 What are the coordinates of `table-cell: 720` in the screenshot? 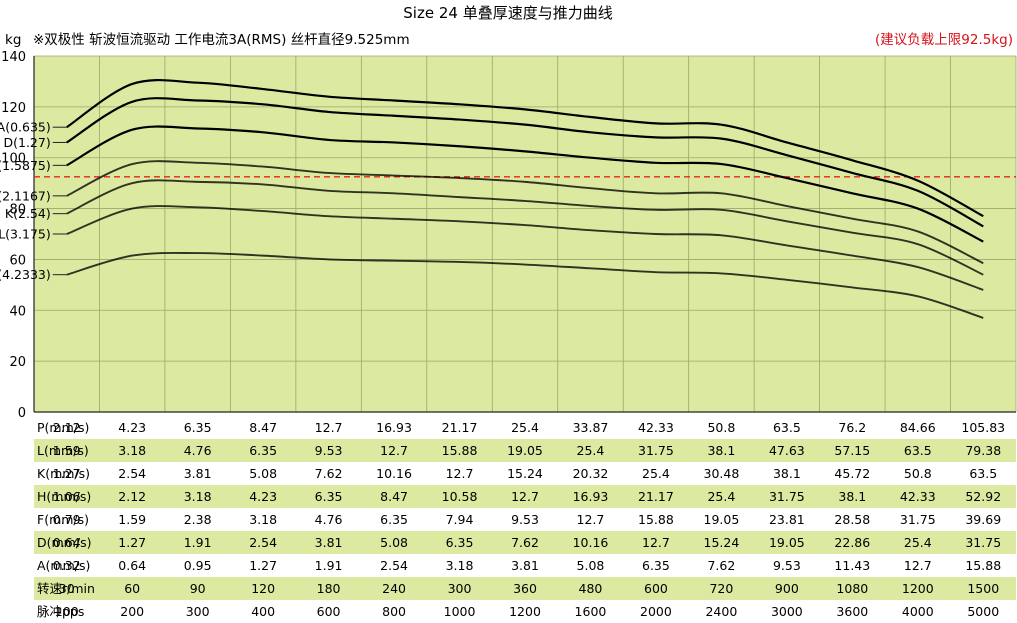 It's located at (721, 588).